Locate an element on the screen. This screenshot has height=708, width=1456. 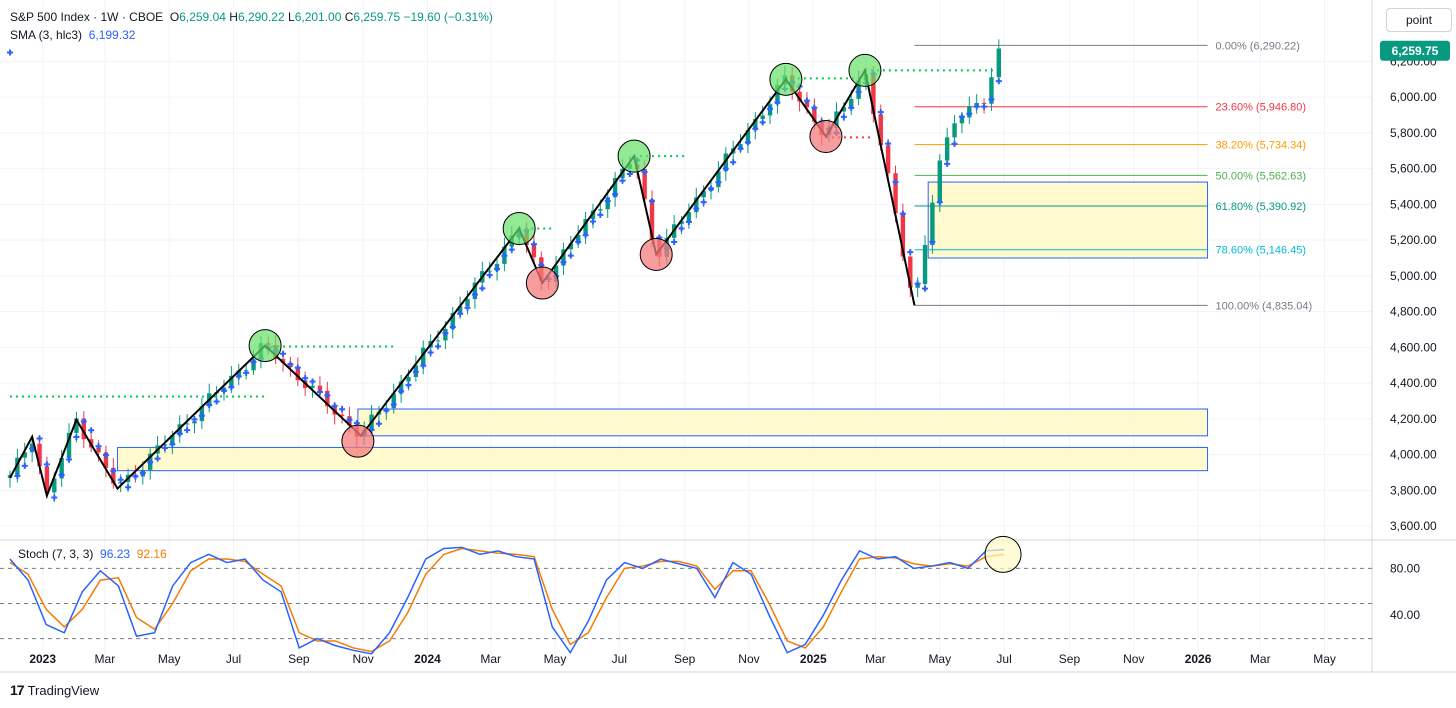
fib-level-label: 23.60% (5,946.80) is located at coordinates (1261, 108).